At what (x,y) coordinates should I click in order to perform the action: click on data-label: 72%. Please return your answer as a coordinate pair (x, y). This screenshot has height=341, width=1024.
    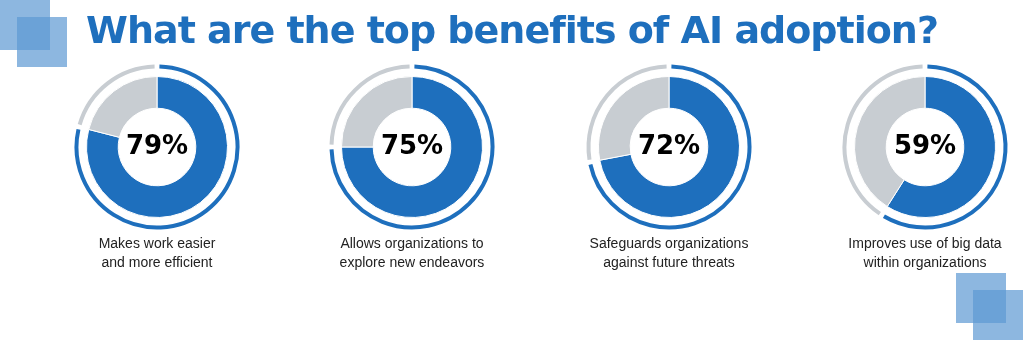
    Looking at the image, I should click on (669, 144).